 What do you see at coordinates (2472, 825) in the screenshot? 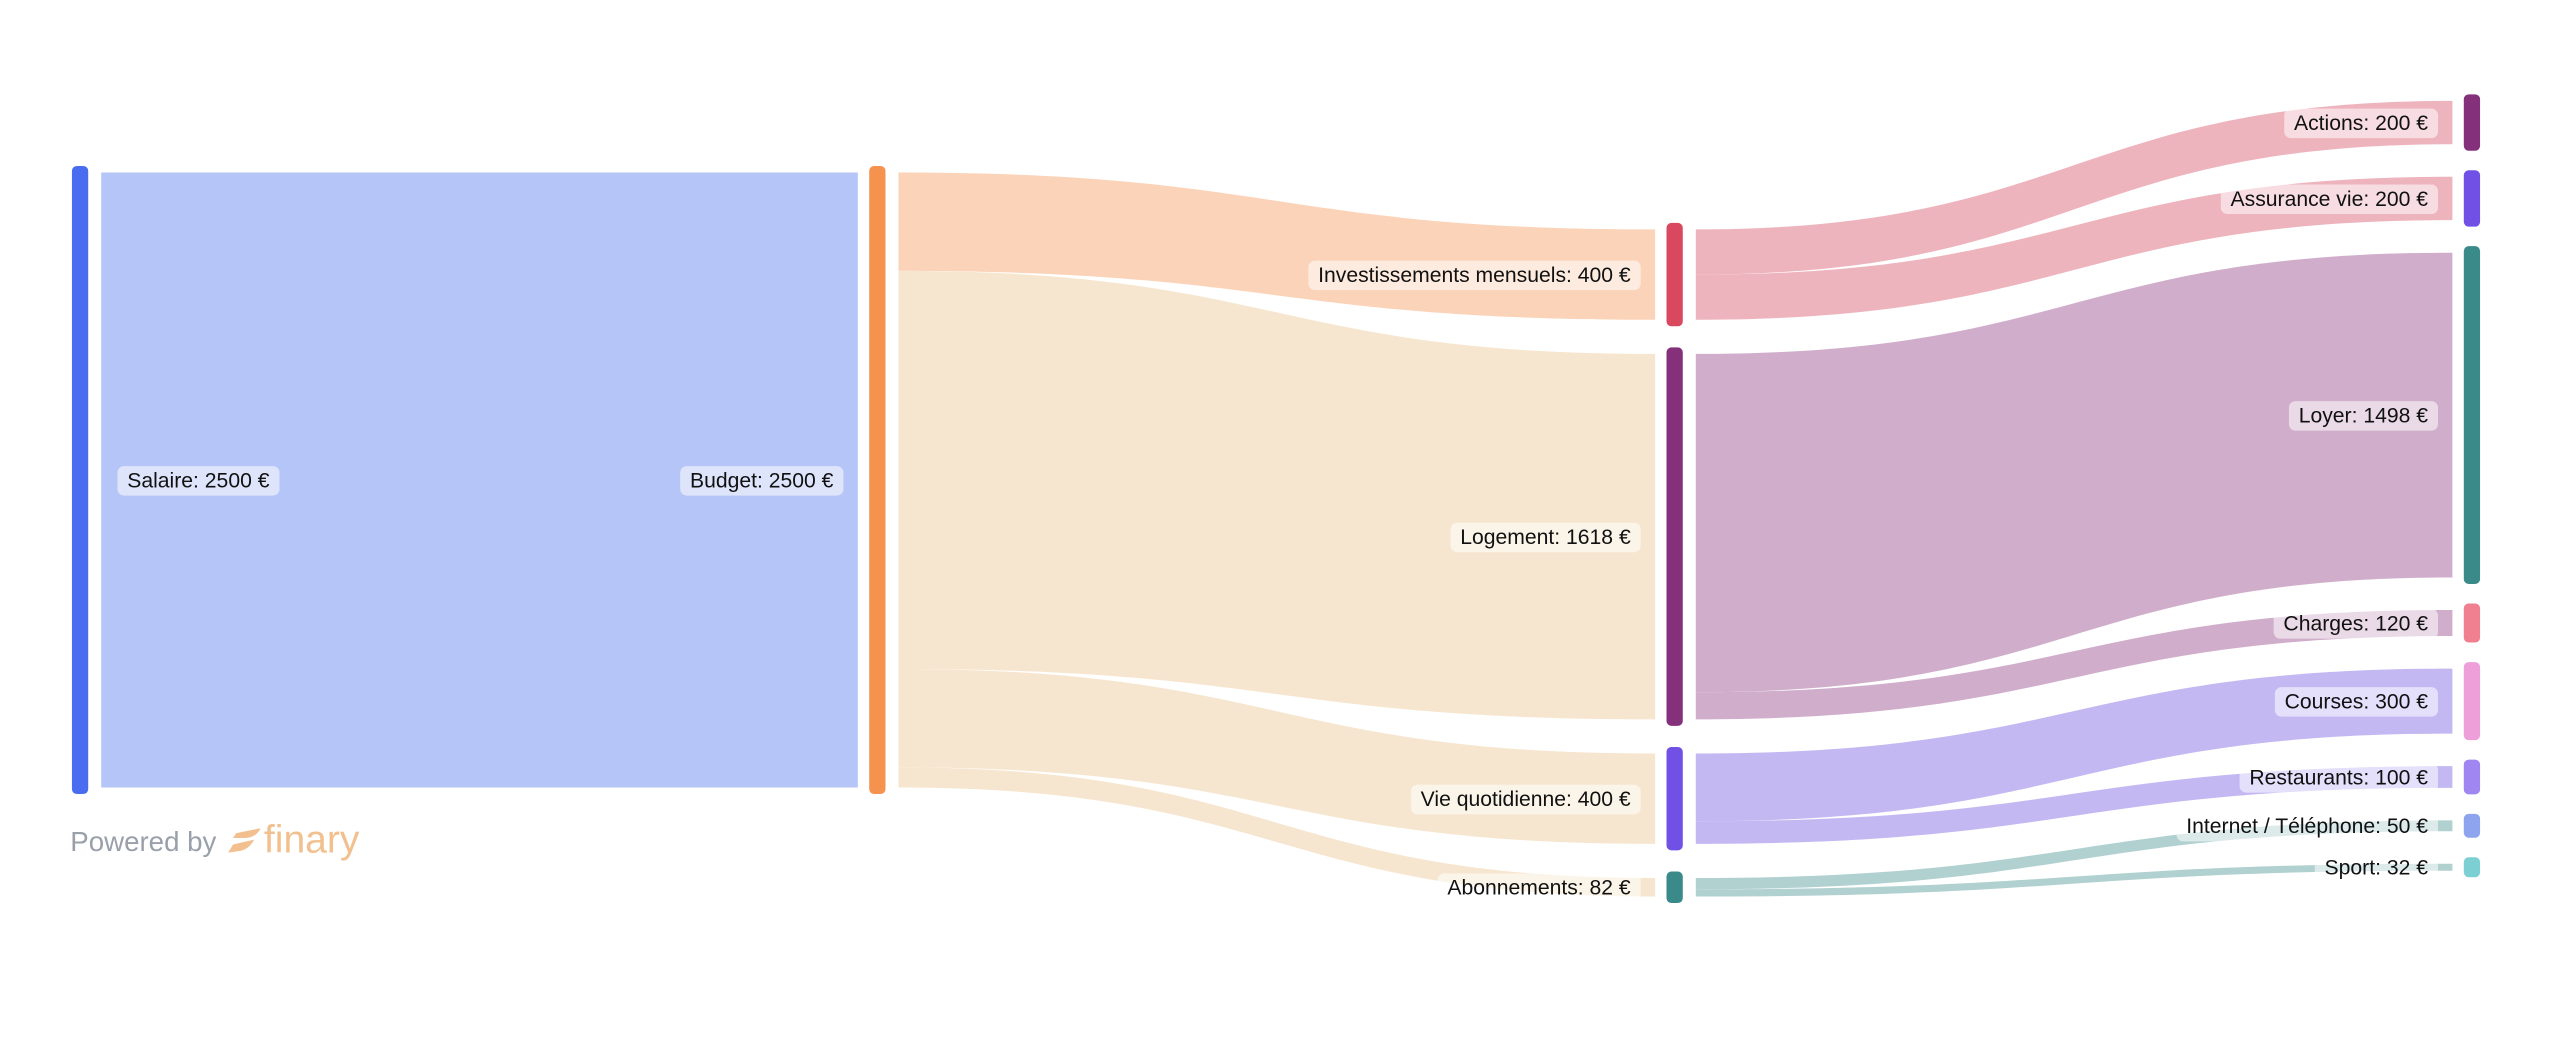
I see `node-internet` at bounding box center [2472, 825].